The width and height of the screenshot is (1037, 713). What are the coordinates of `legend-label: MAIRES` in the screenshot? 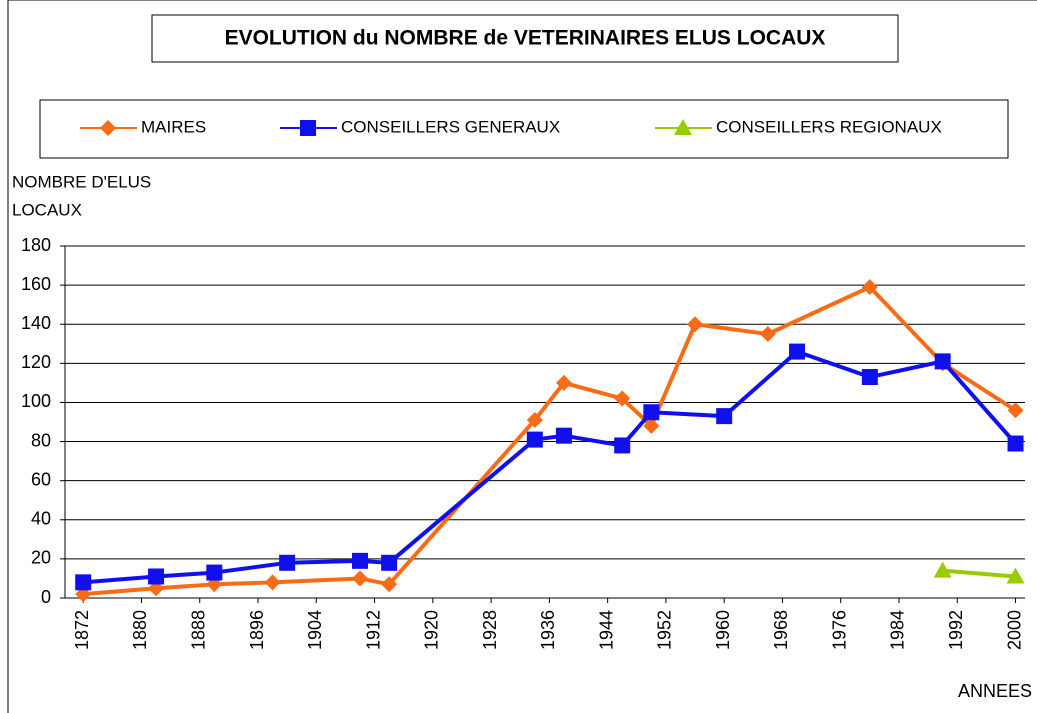 It's located at (173, 126).